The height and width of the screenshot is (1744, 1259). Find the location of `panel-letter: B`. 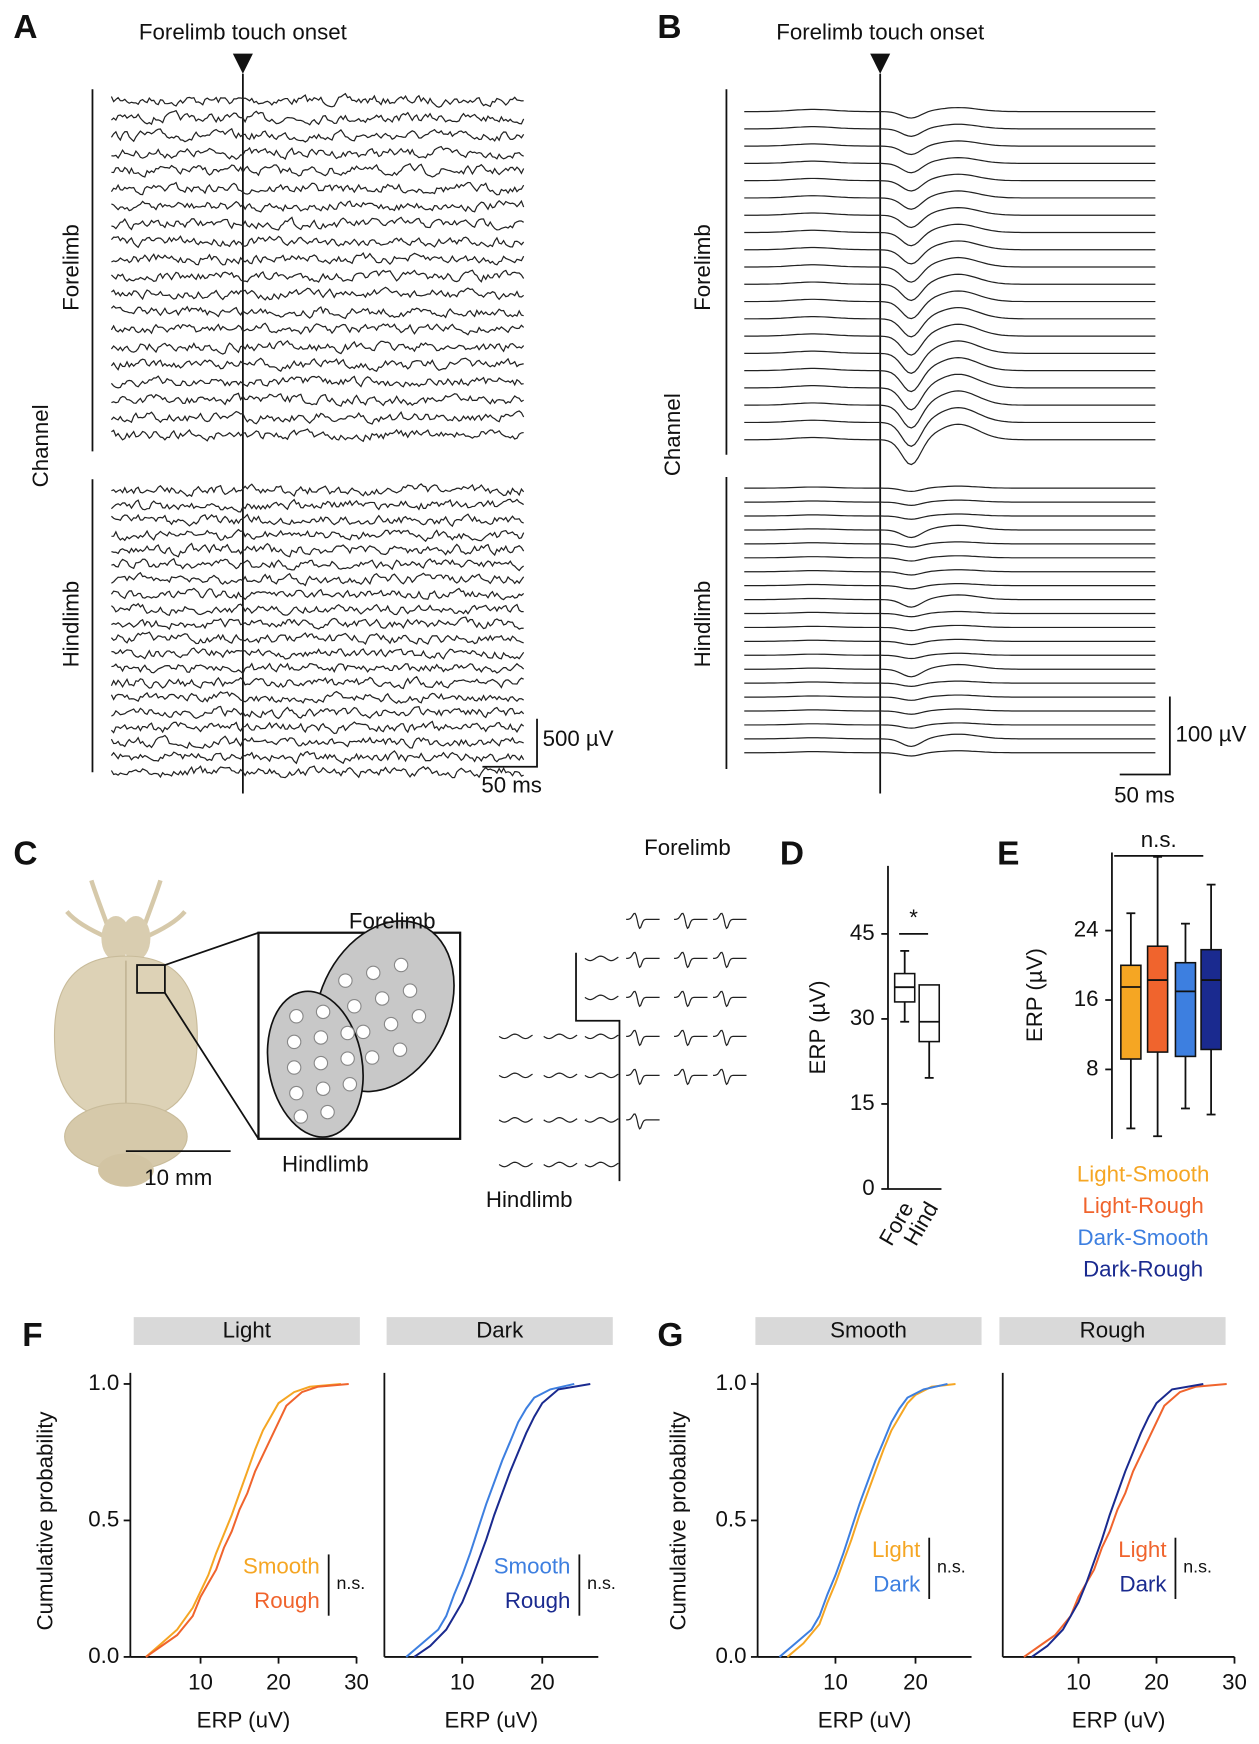

panel-letter: B is located at coordinates (669, 27).